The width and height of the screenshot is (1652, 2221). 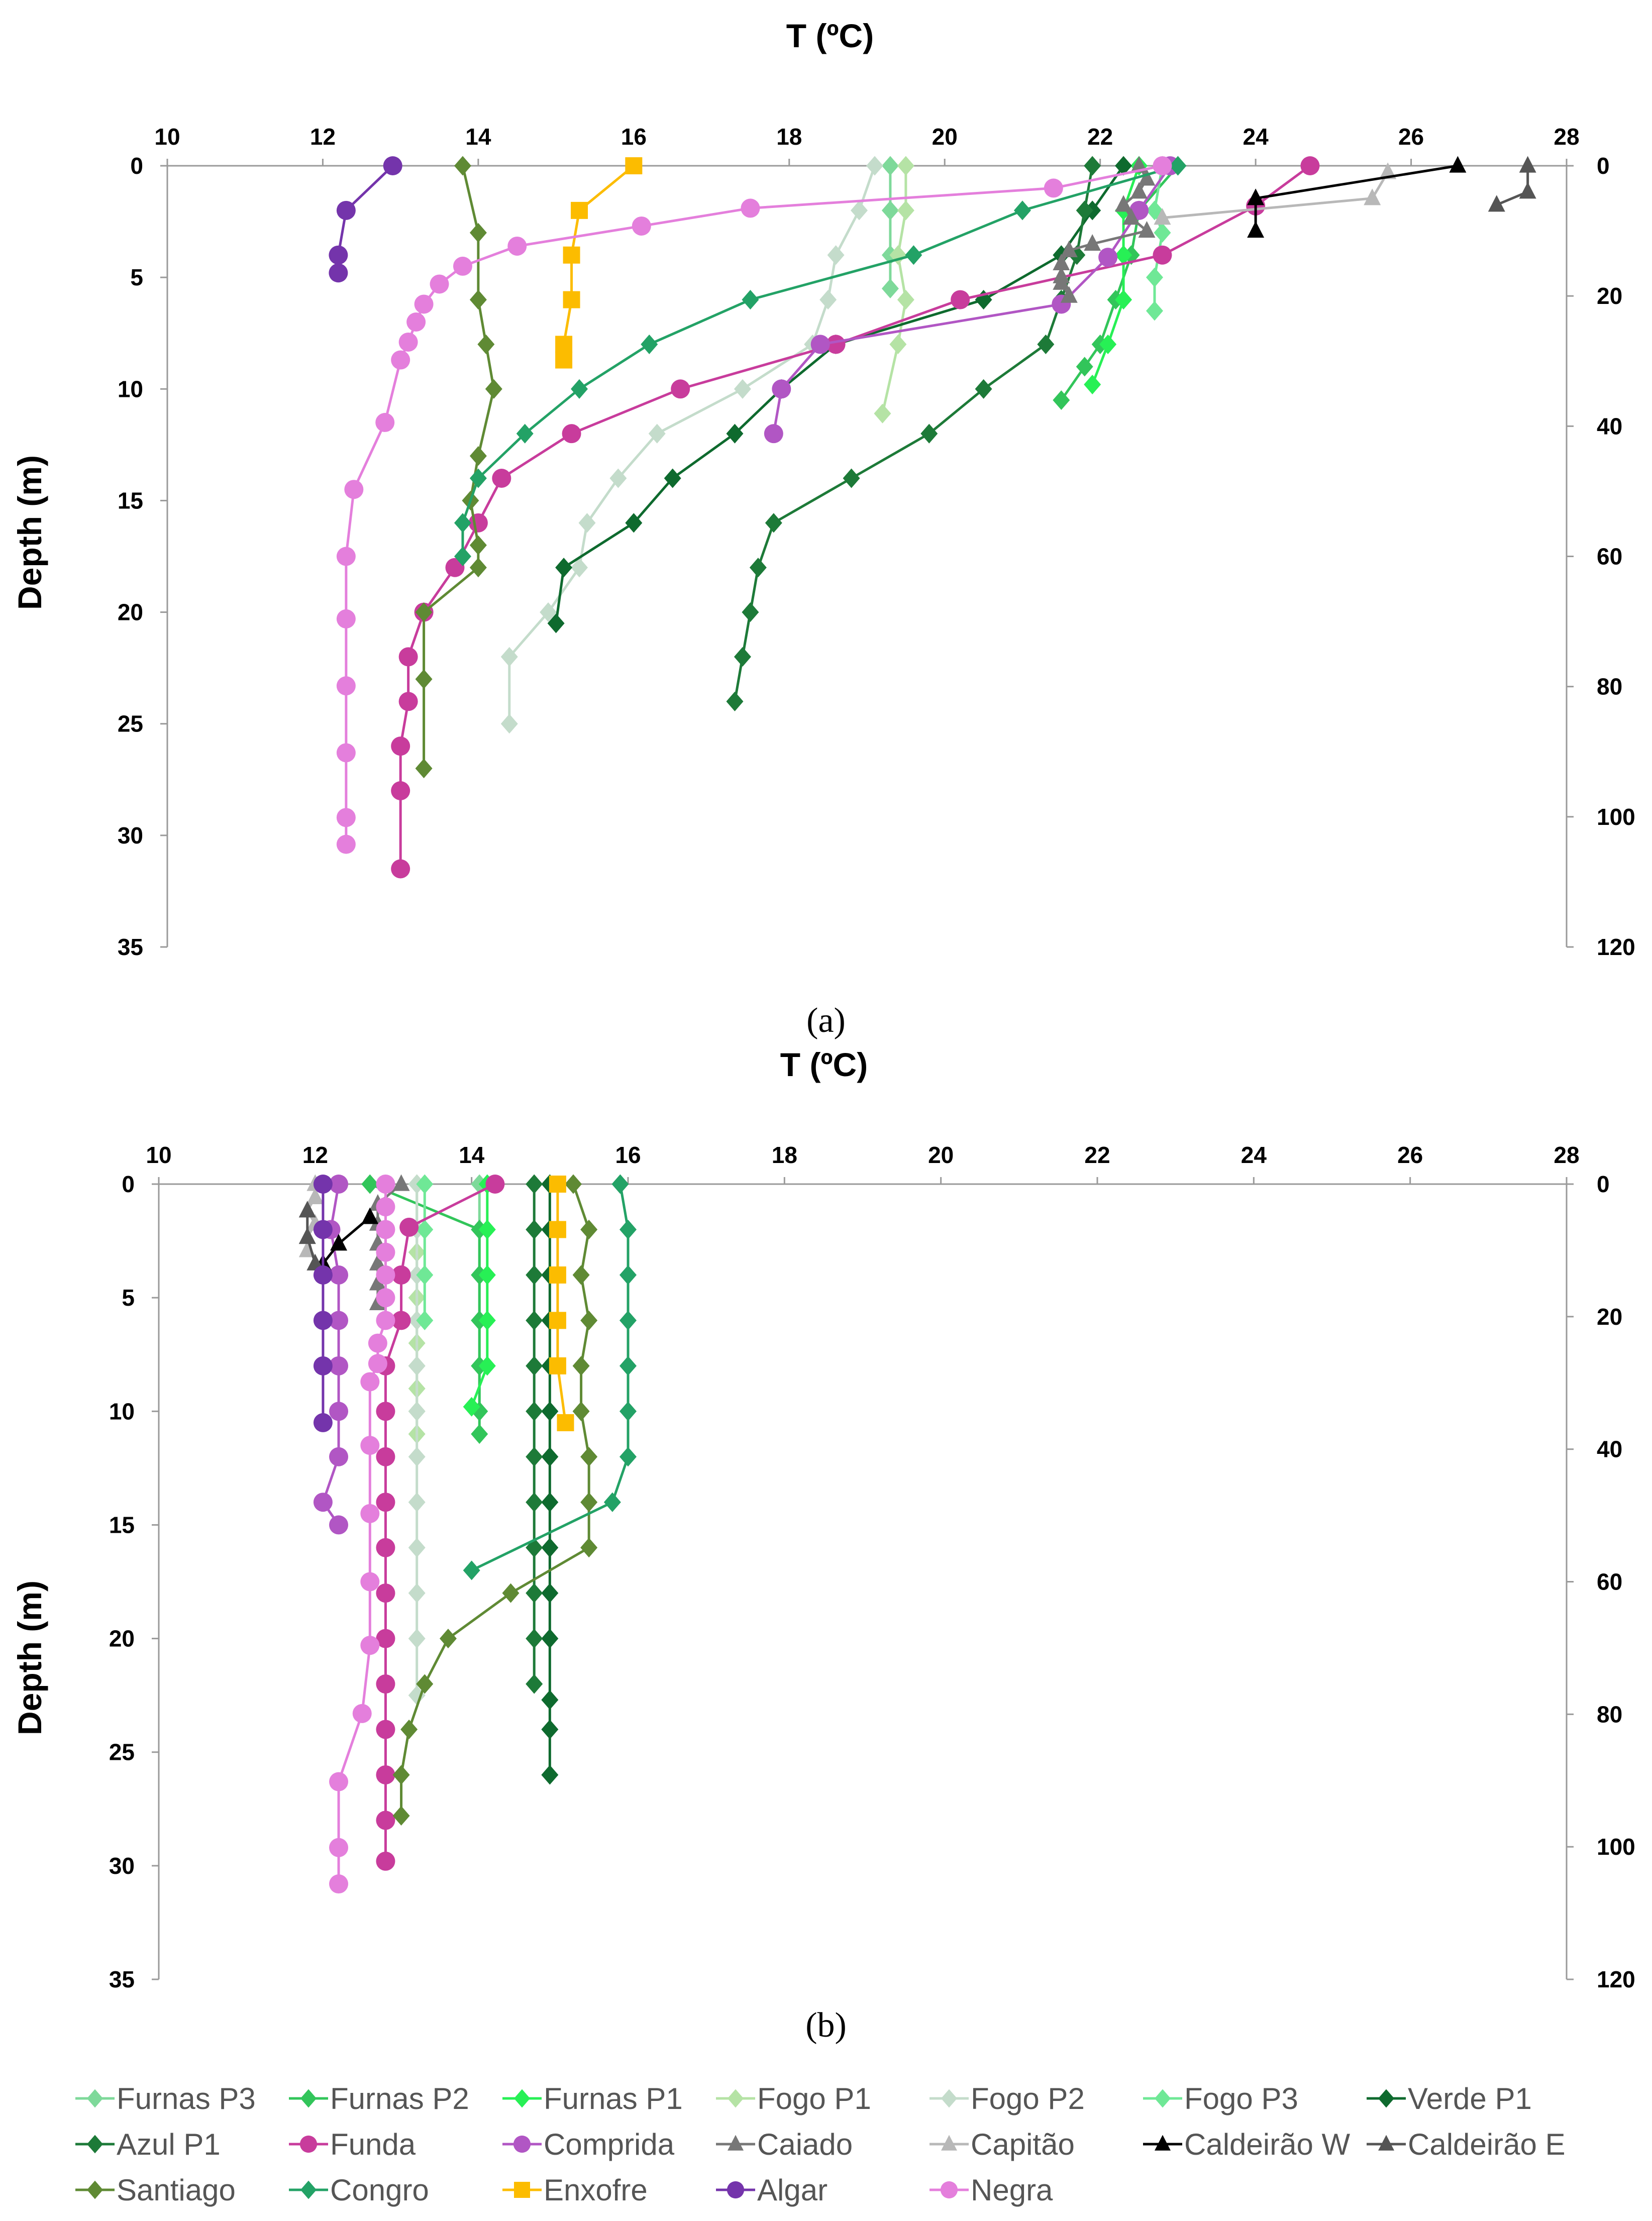 What do you see at coordinates (691, 445) in the screenshot?
I see `series-fogo-p2` at bounding box center [691, 445].